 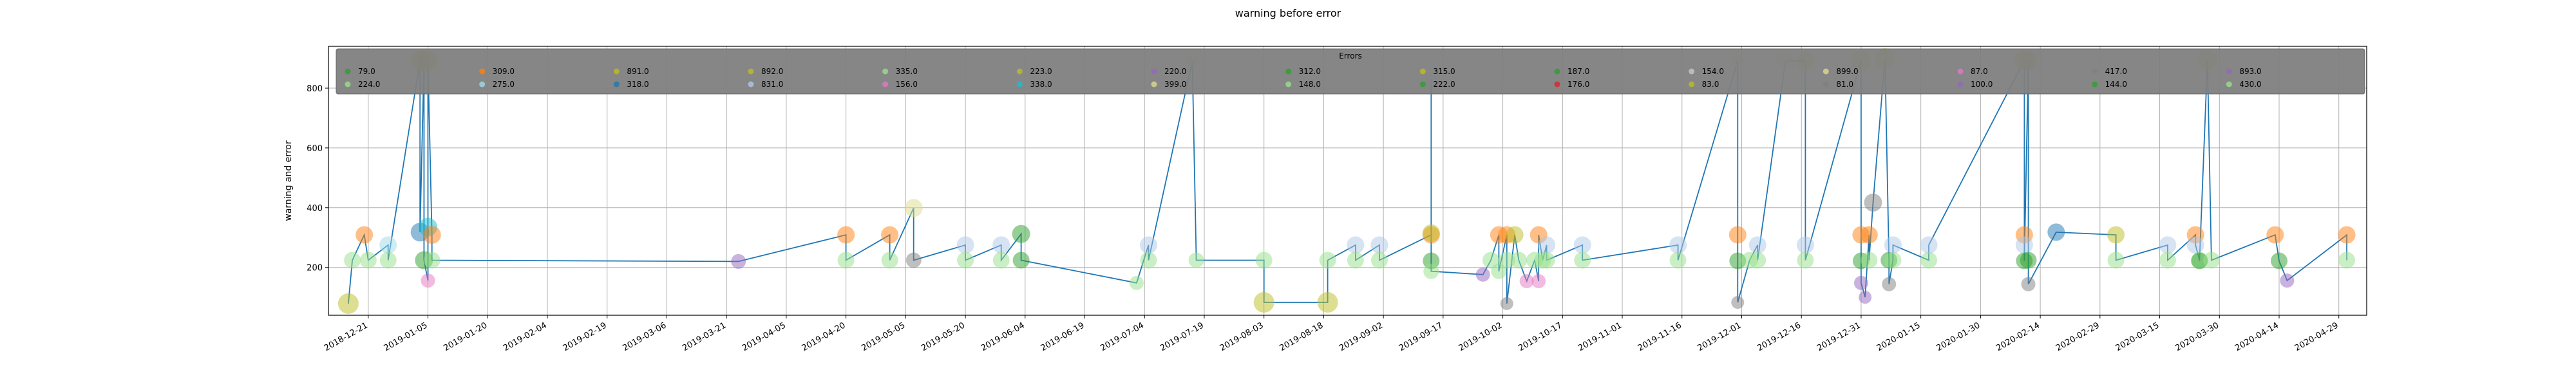 I want to click on x-tick-label: 2019-10-17, so click(x=1541, y=336).